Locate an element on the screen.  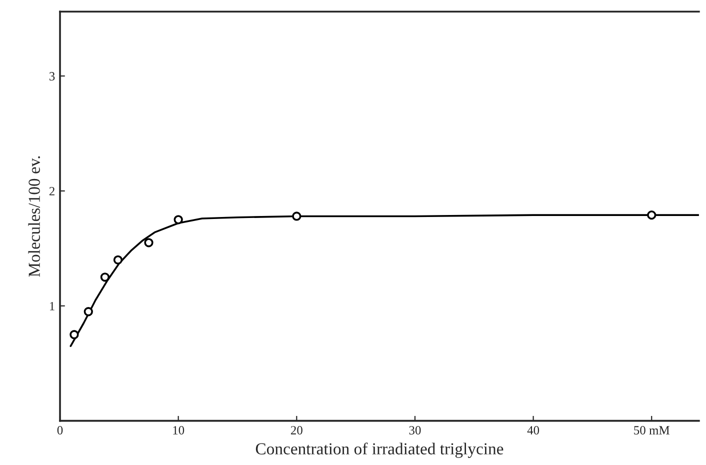
x-tick-label: 0 is located at coordinates (60, 430).